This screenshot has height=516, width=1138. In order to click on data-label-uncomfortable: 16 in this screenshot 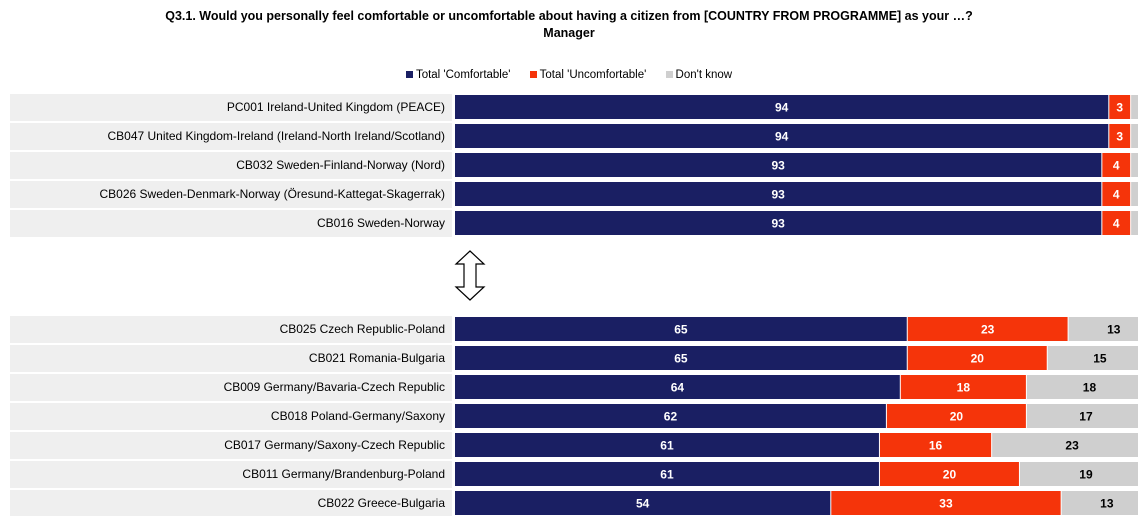, I will do `click(936, 446)`.